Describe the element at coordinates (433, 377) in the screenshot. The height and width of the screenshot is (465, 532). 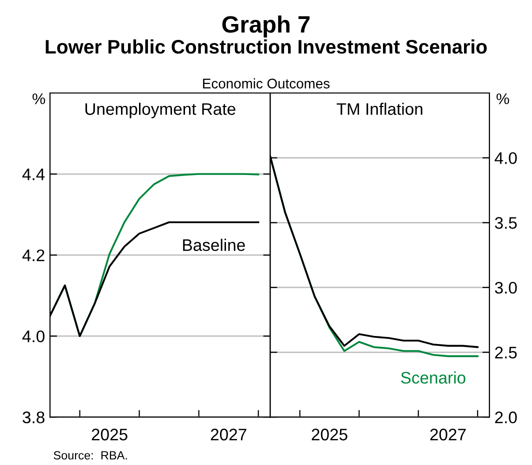
I see `series-label: Scenario` at that location.